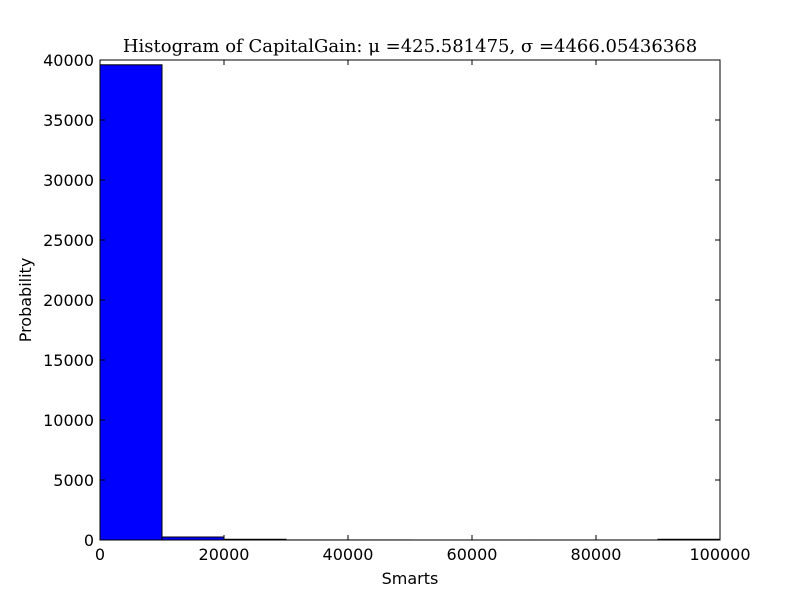 The height and width of the screenshot is (600, 800). I want to click on y-tick-label-8: 40000, so click(68, 60).